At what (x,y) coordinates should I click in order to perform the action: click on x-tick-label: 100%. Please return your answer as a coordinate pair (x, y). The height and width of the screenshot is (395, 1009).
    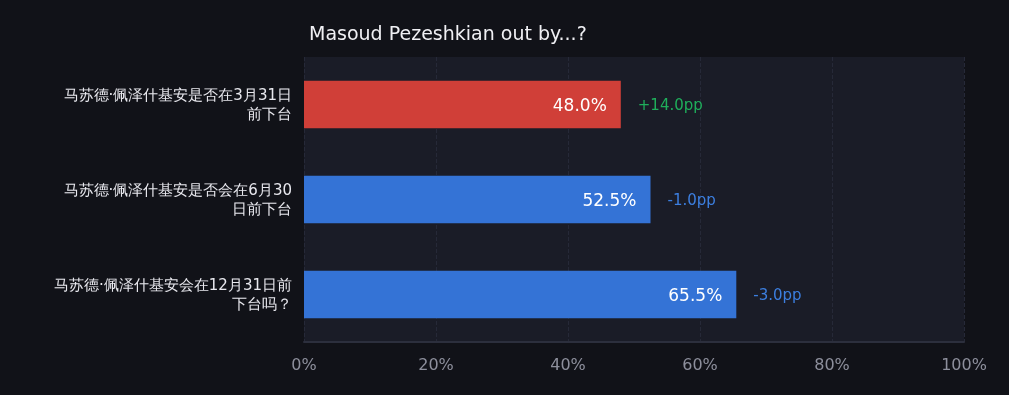
    Looking at the image, I should click on (964, 364).